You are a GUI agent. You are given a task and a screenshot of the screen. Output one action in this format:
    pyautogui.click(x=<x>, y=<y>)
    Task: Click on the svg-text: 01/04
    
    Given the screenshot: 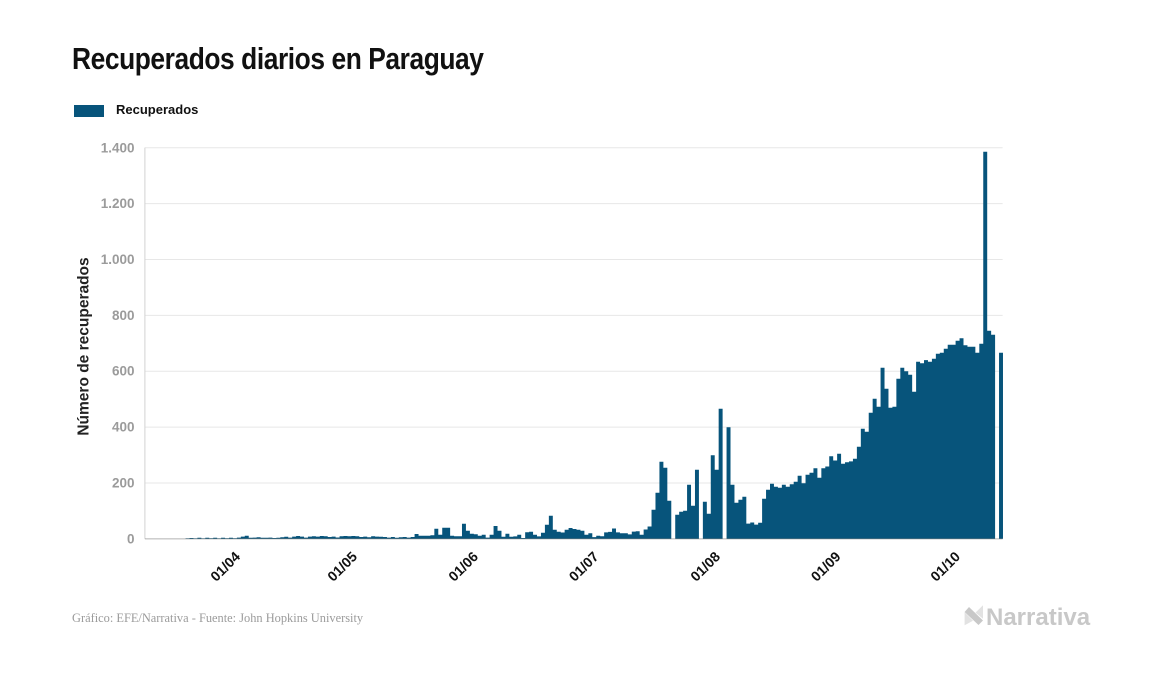 What is the action you would take?
    pyautogui.click(x=225, y=566)
    